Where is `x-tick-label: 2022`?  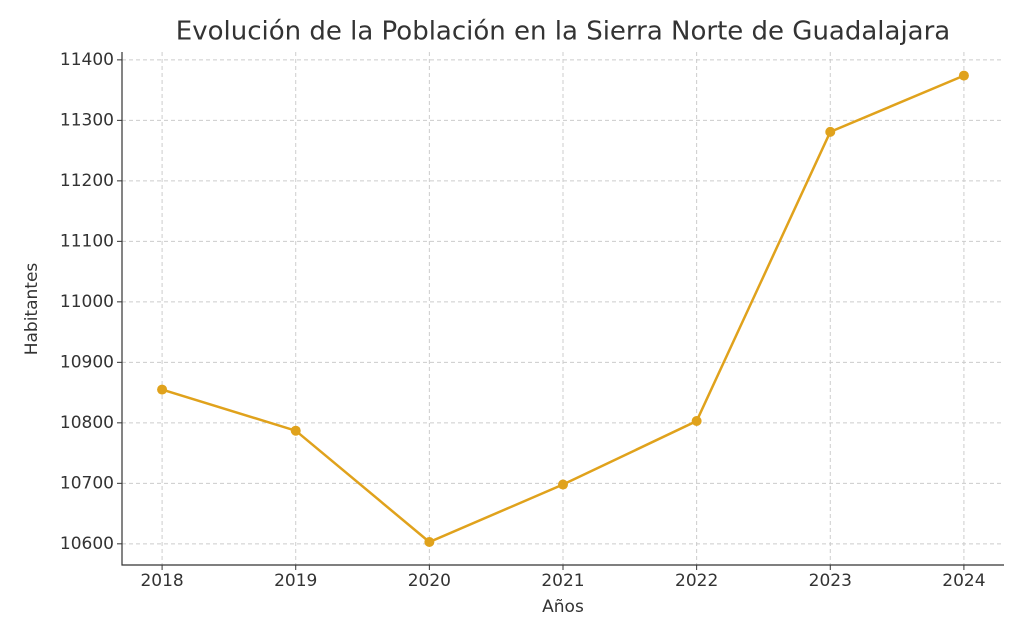
x-tick-label: 2022 is located at coordinates (696, 581).